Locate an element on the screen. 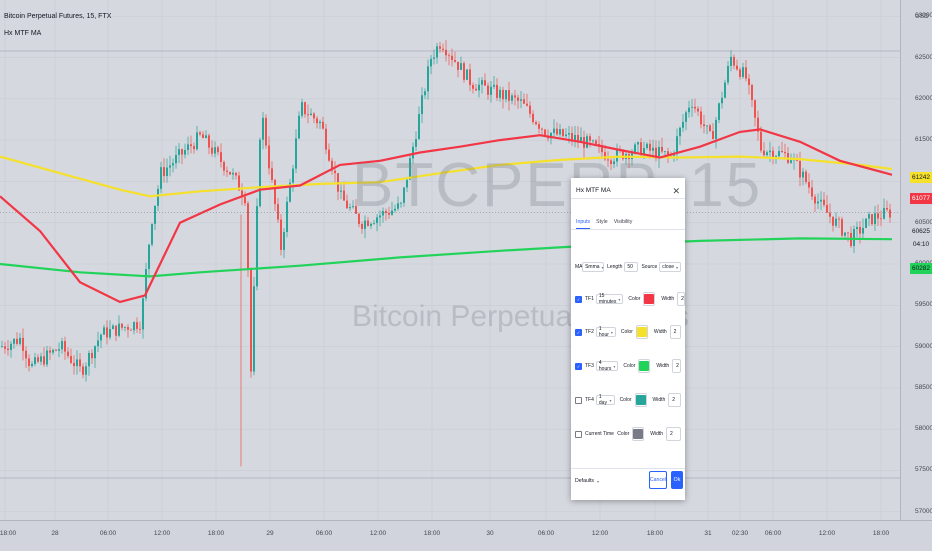  tab-style: Style is located at coordinates (602, 222).